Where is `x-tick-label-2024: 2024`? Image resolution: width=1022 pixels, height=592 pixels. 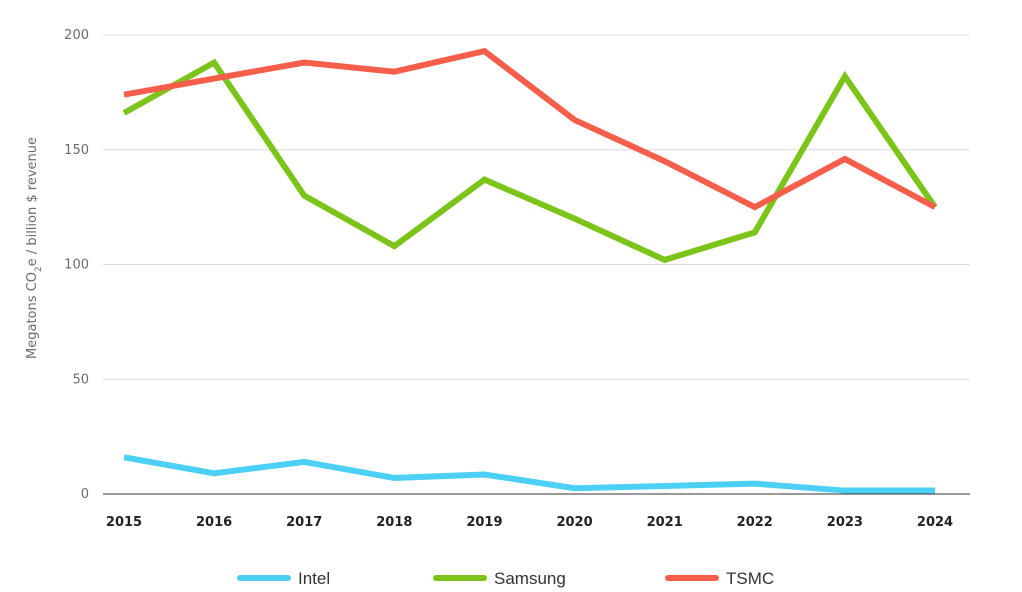 x-tick-label-2024: 2024 is located at coordinates (935, 522).